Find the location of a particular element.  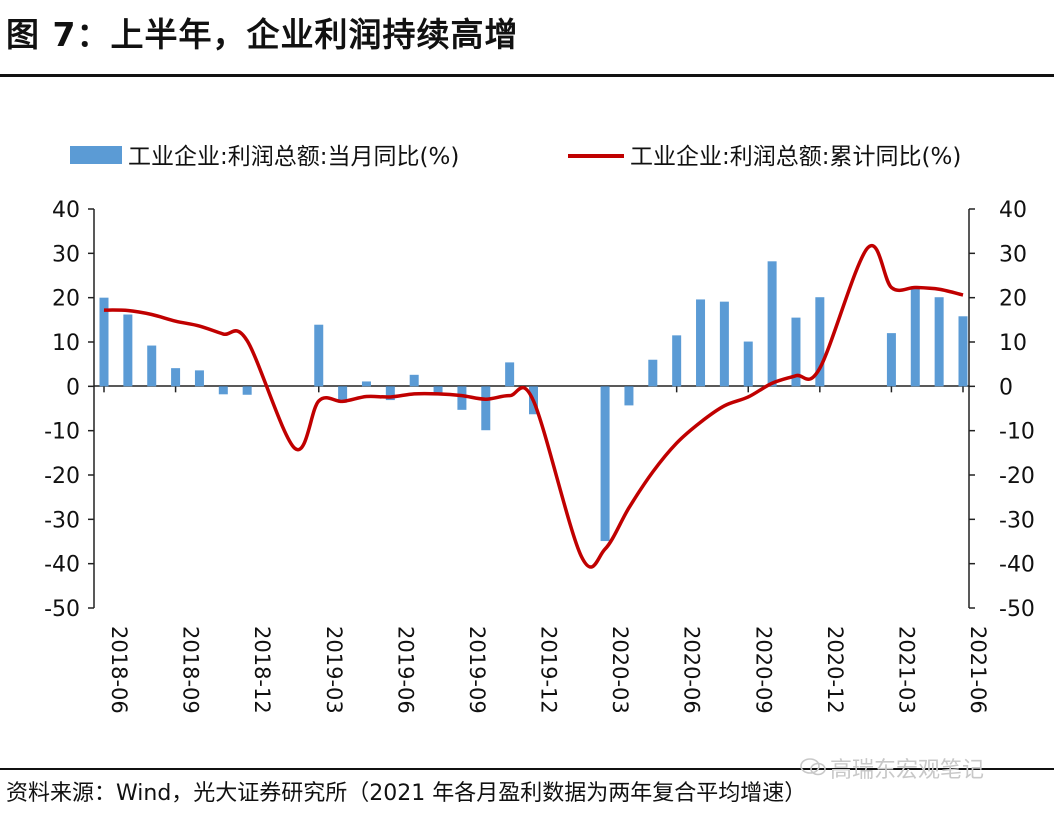

left-y-tick-label: -40 is located at coordinates (62, 565).